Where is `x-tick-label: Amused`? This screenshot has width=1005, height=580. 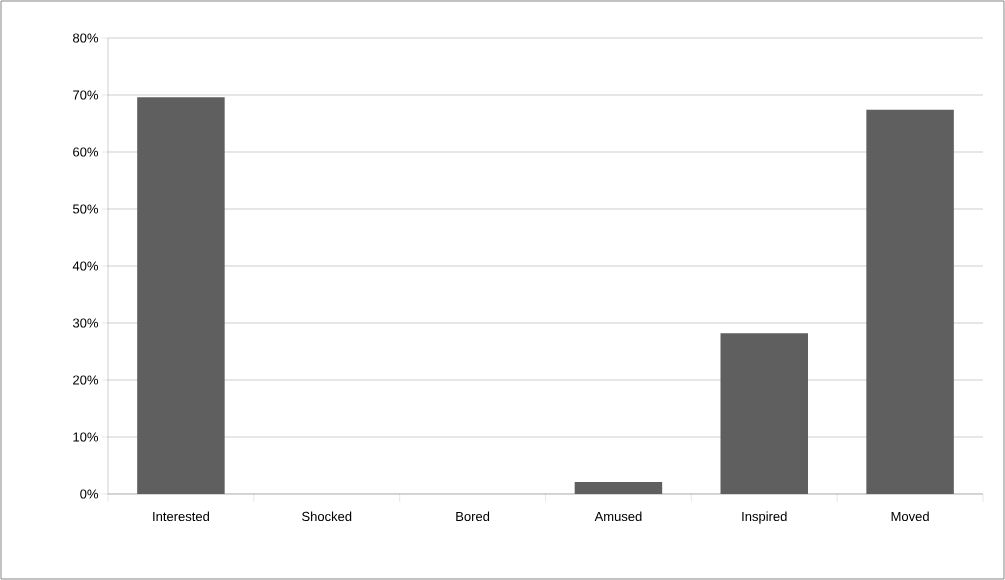 x-tick-label: Amused is located at coordinates (618, 516).